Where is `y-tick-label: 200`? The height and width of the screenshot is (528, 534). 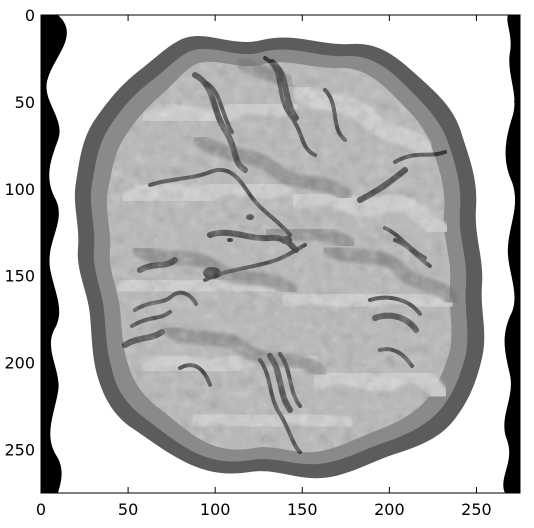 y-tick-label: 200 is located at coordinates (19, 363).